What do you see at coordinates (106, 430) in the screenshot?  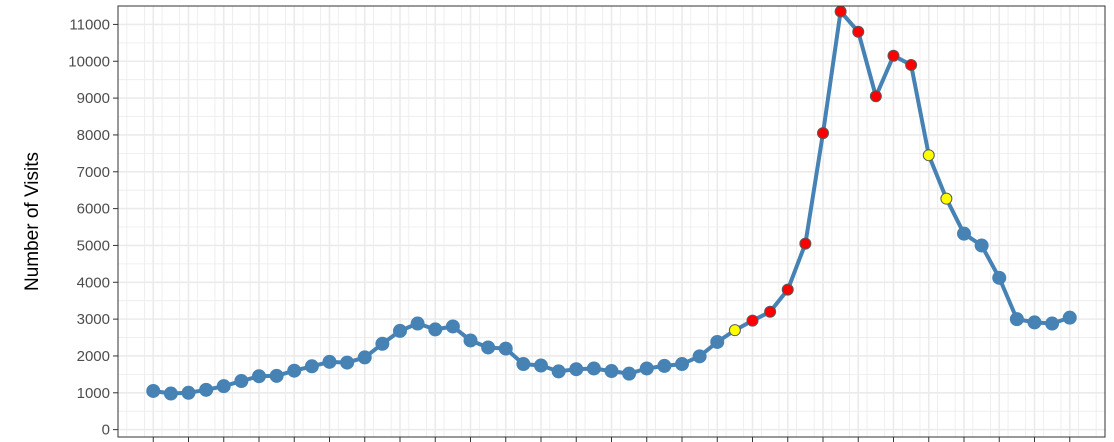 I see `y-tick-label: 0` at bounding box center [106, 430].